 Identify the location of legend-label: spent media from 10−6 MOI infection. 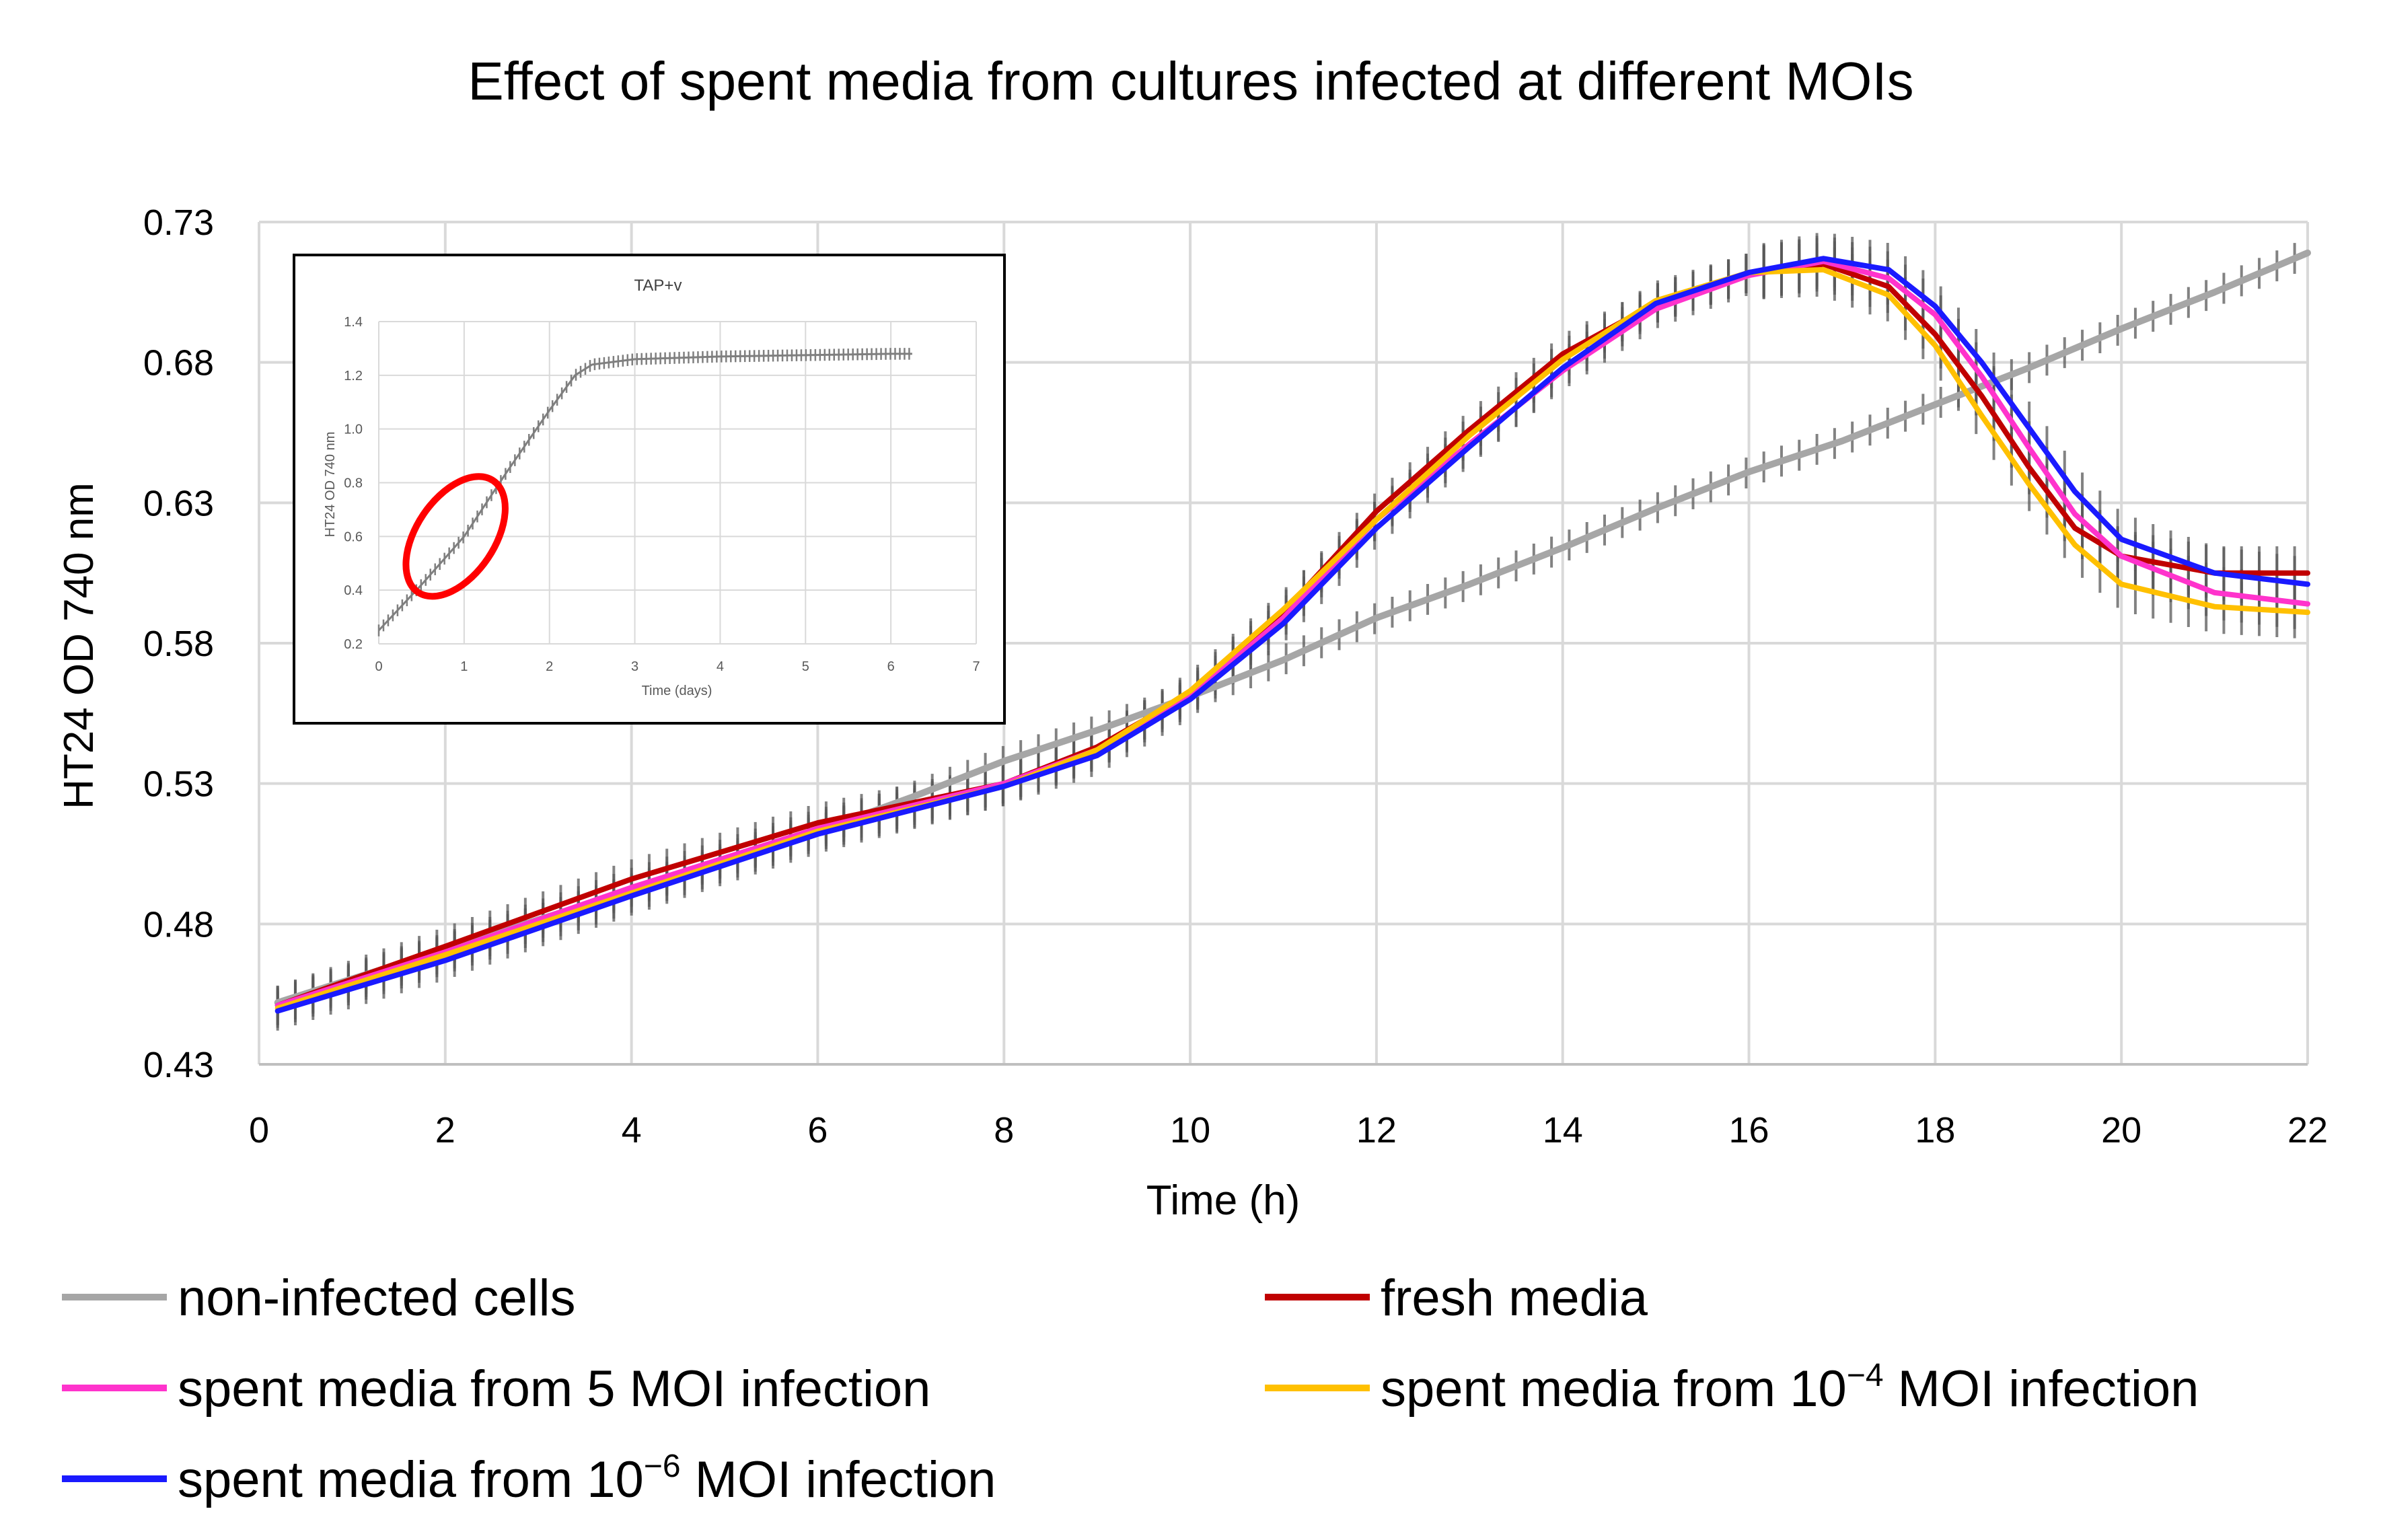
(587, 1478).